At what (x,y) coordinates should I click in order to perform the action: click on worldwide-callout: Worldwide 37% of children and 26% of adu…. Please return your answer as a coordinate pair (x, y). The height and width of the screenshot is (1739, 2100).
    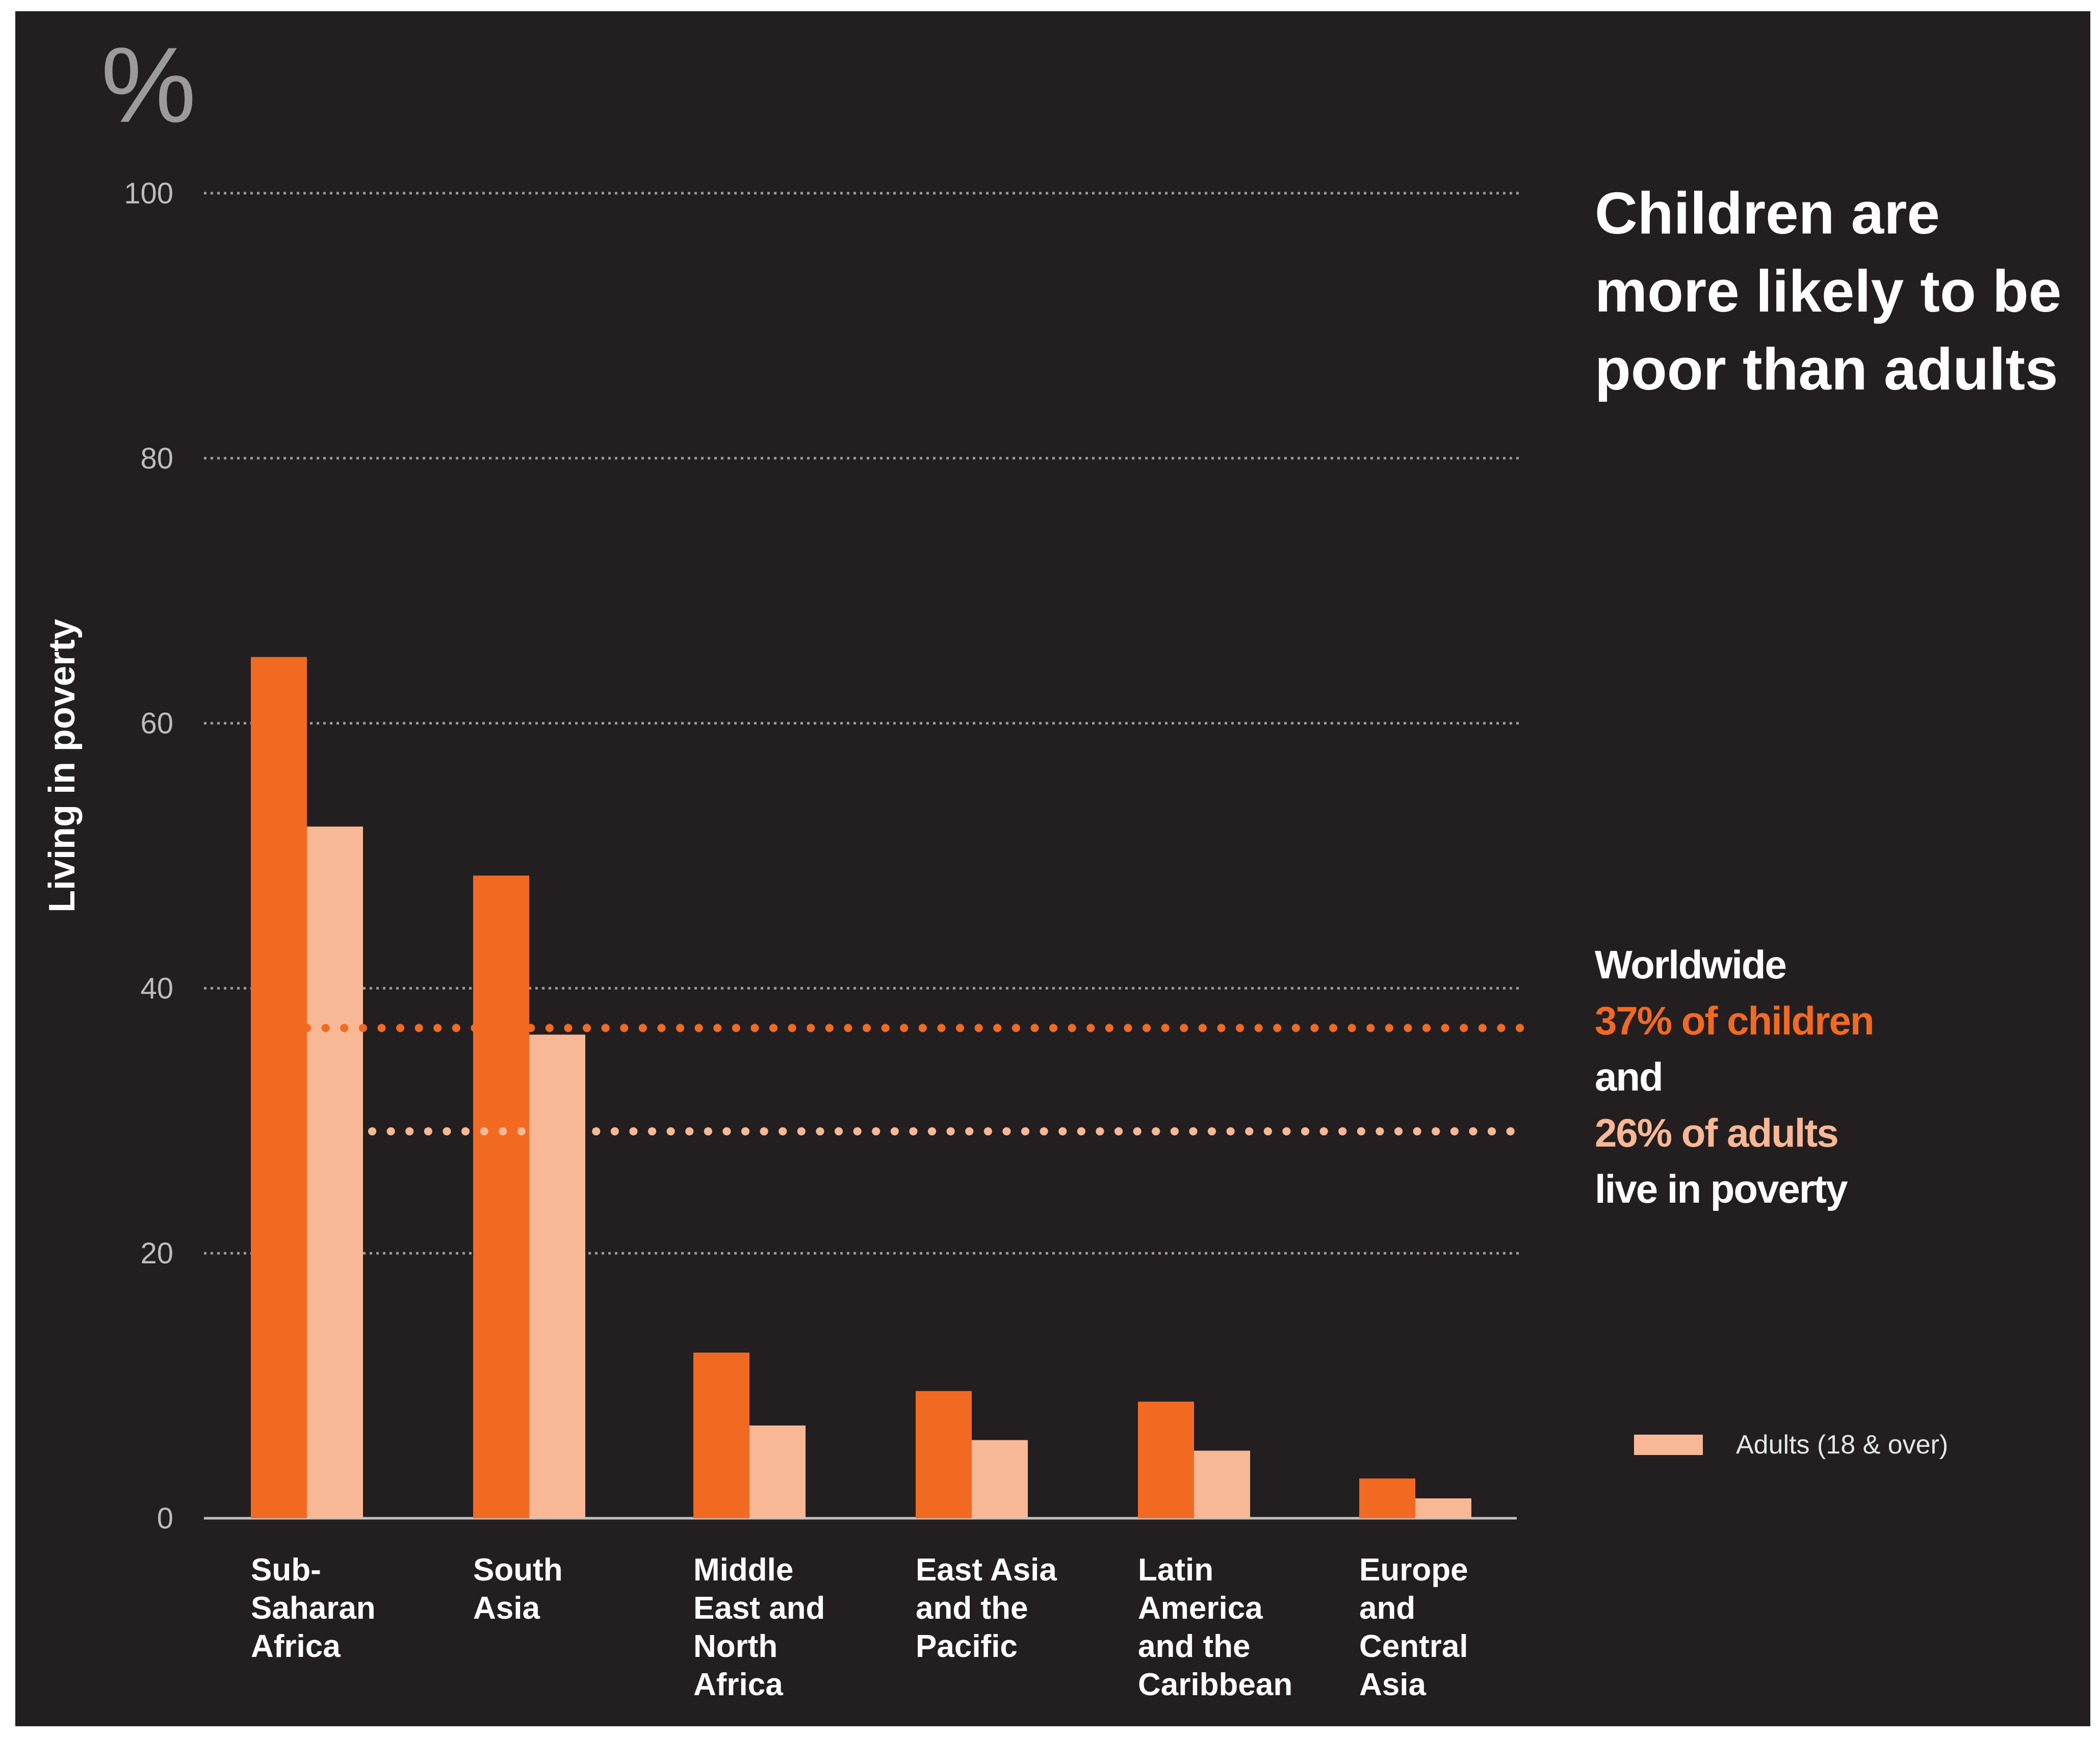
    Looking at the image, I should click on (1824, 1077).